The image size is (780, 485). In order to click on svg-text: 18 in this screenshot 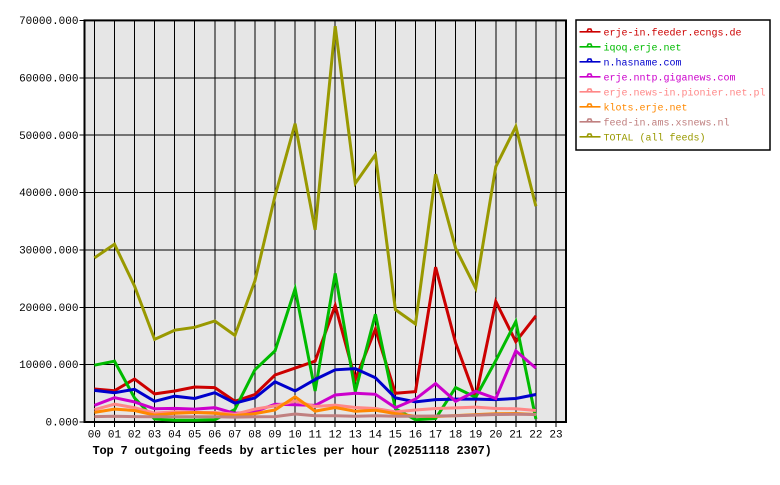, I will do `click(455, 436)`.